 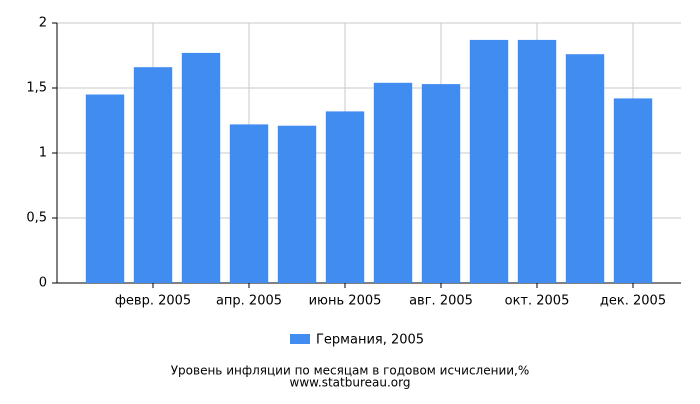 What do you see at coordinates (345, 301) in the screenshot?
I see `x-tick-label: июнь 2005` at bounding box center [345, 301].